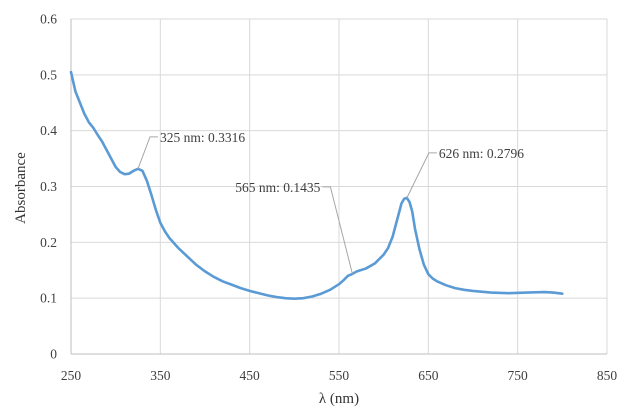 The width and height of the screenshot is (630, 409). What do you see at coordinates (71, 375) in the screenshot?
I see `x-tick-label: 250` at bounding box center [71, 375].